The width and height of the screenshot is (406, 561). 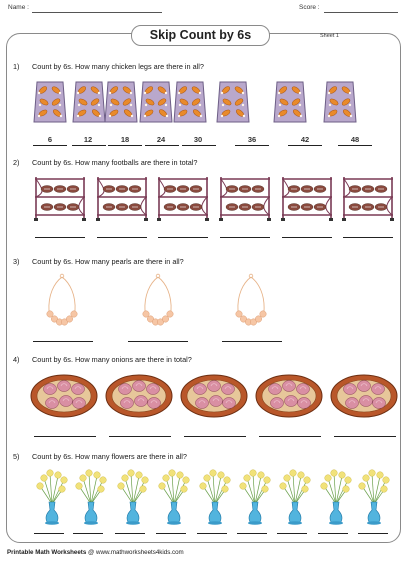 What do you see at coordinates (16, 359) in the screenshot?
I see `question-4-number: 4)` at bounding box center [16, 359].